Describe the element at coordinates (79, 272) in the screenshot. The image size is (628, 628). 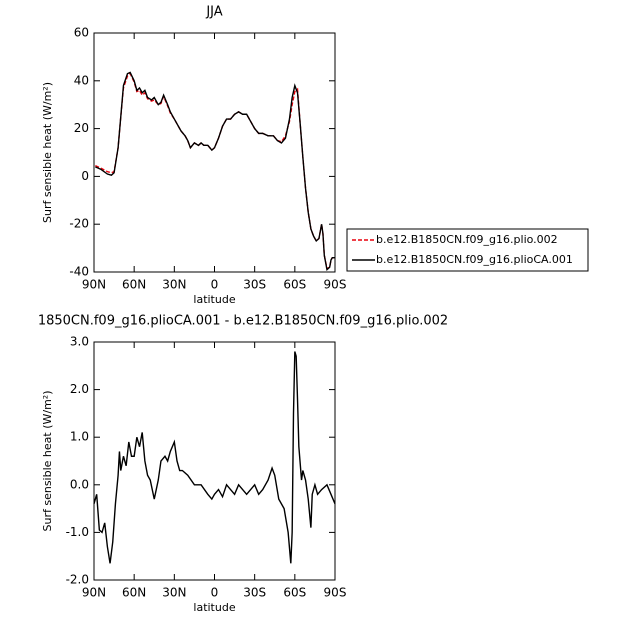
I see `y-tick-label: -40` at that location.